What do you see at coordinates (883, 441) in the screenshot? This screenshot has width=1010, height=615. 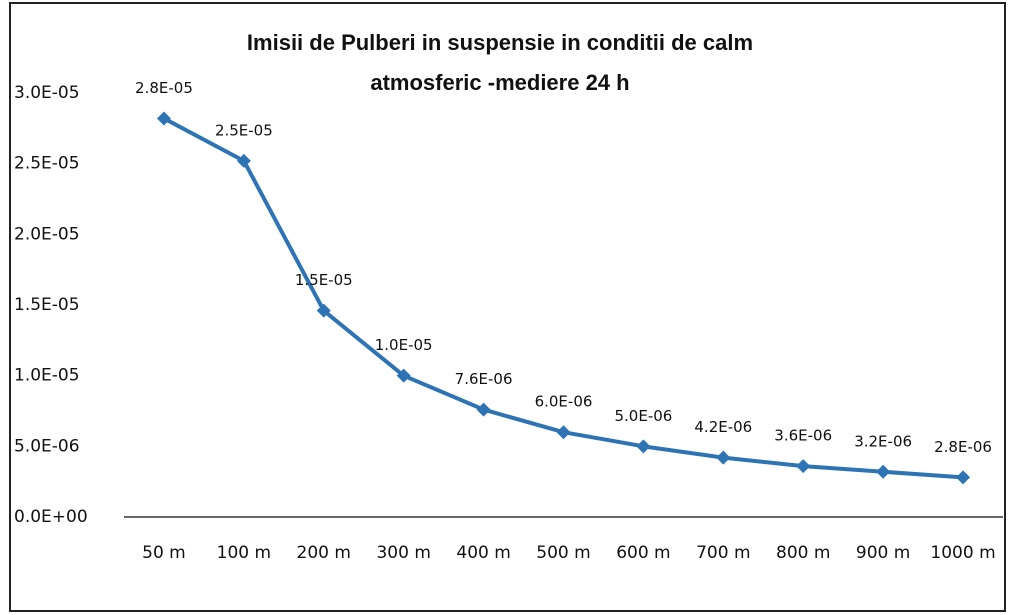 I see `data-label: 3.2E-06` at bounding box center [883, 441].